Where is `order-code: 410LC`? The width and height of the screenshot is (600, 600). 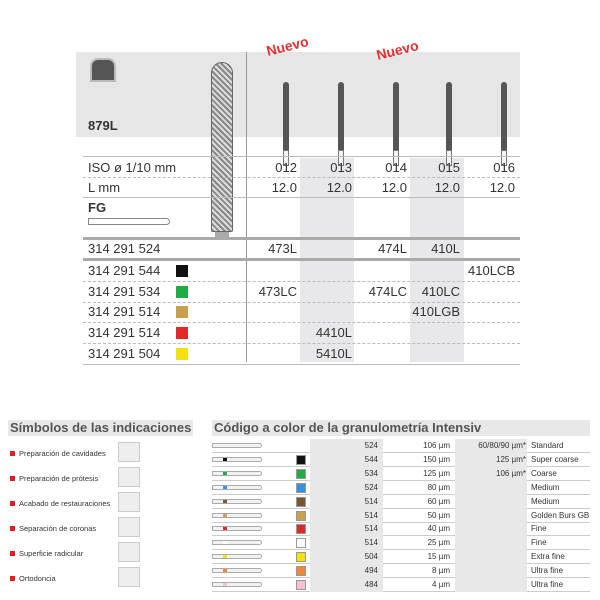
order-code: 410LC is located at coordinates (440, 291).